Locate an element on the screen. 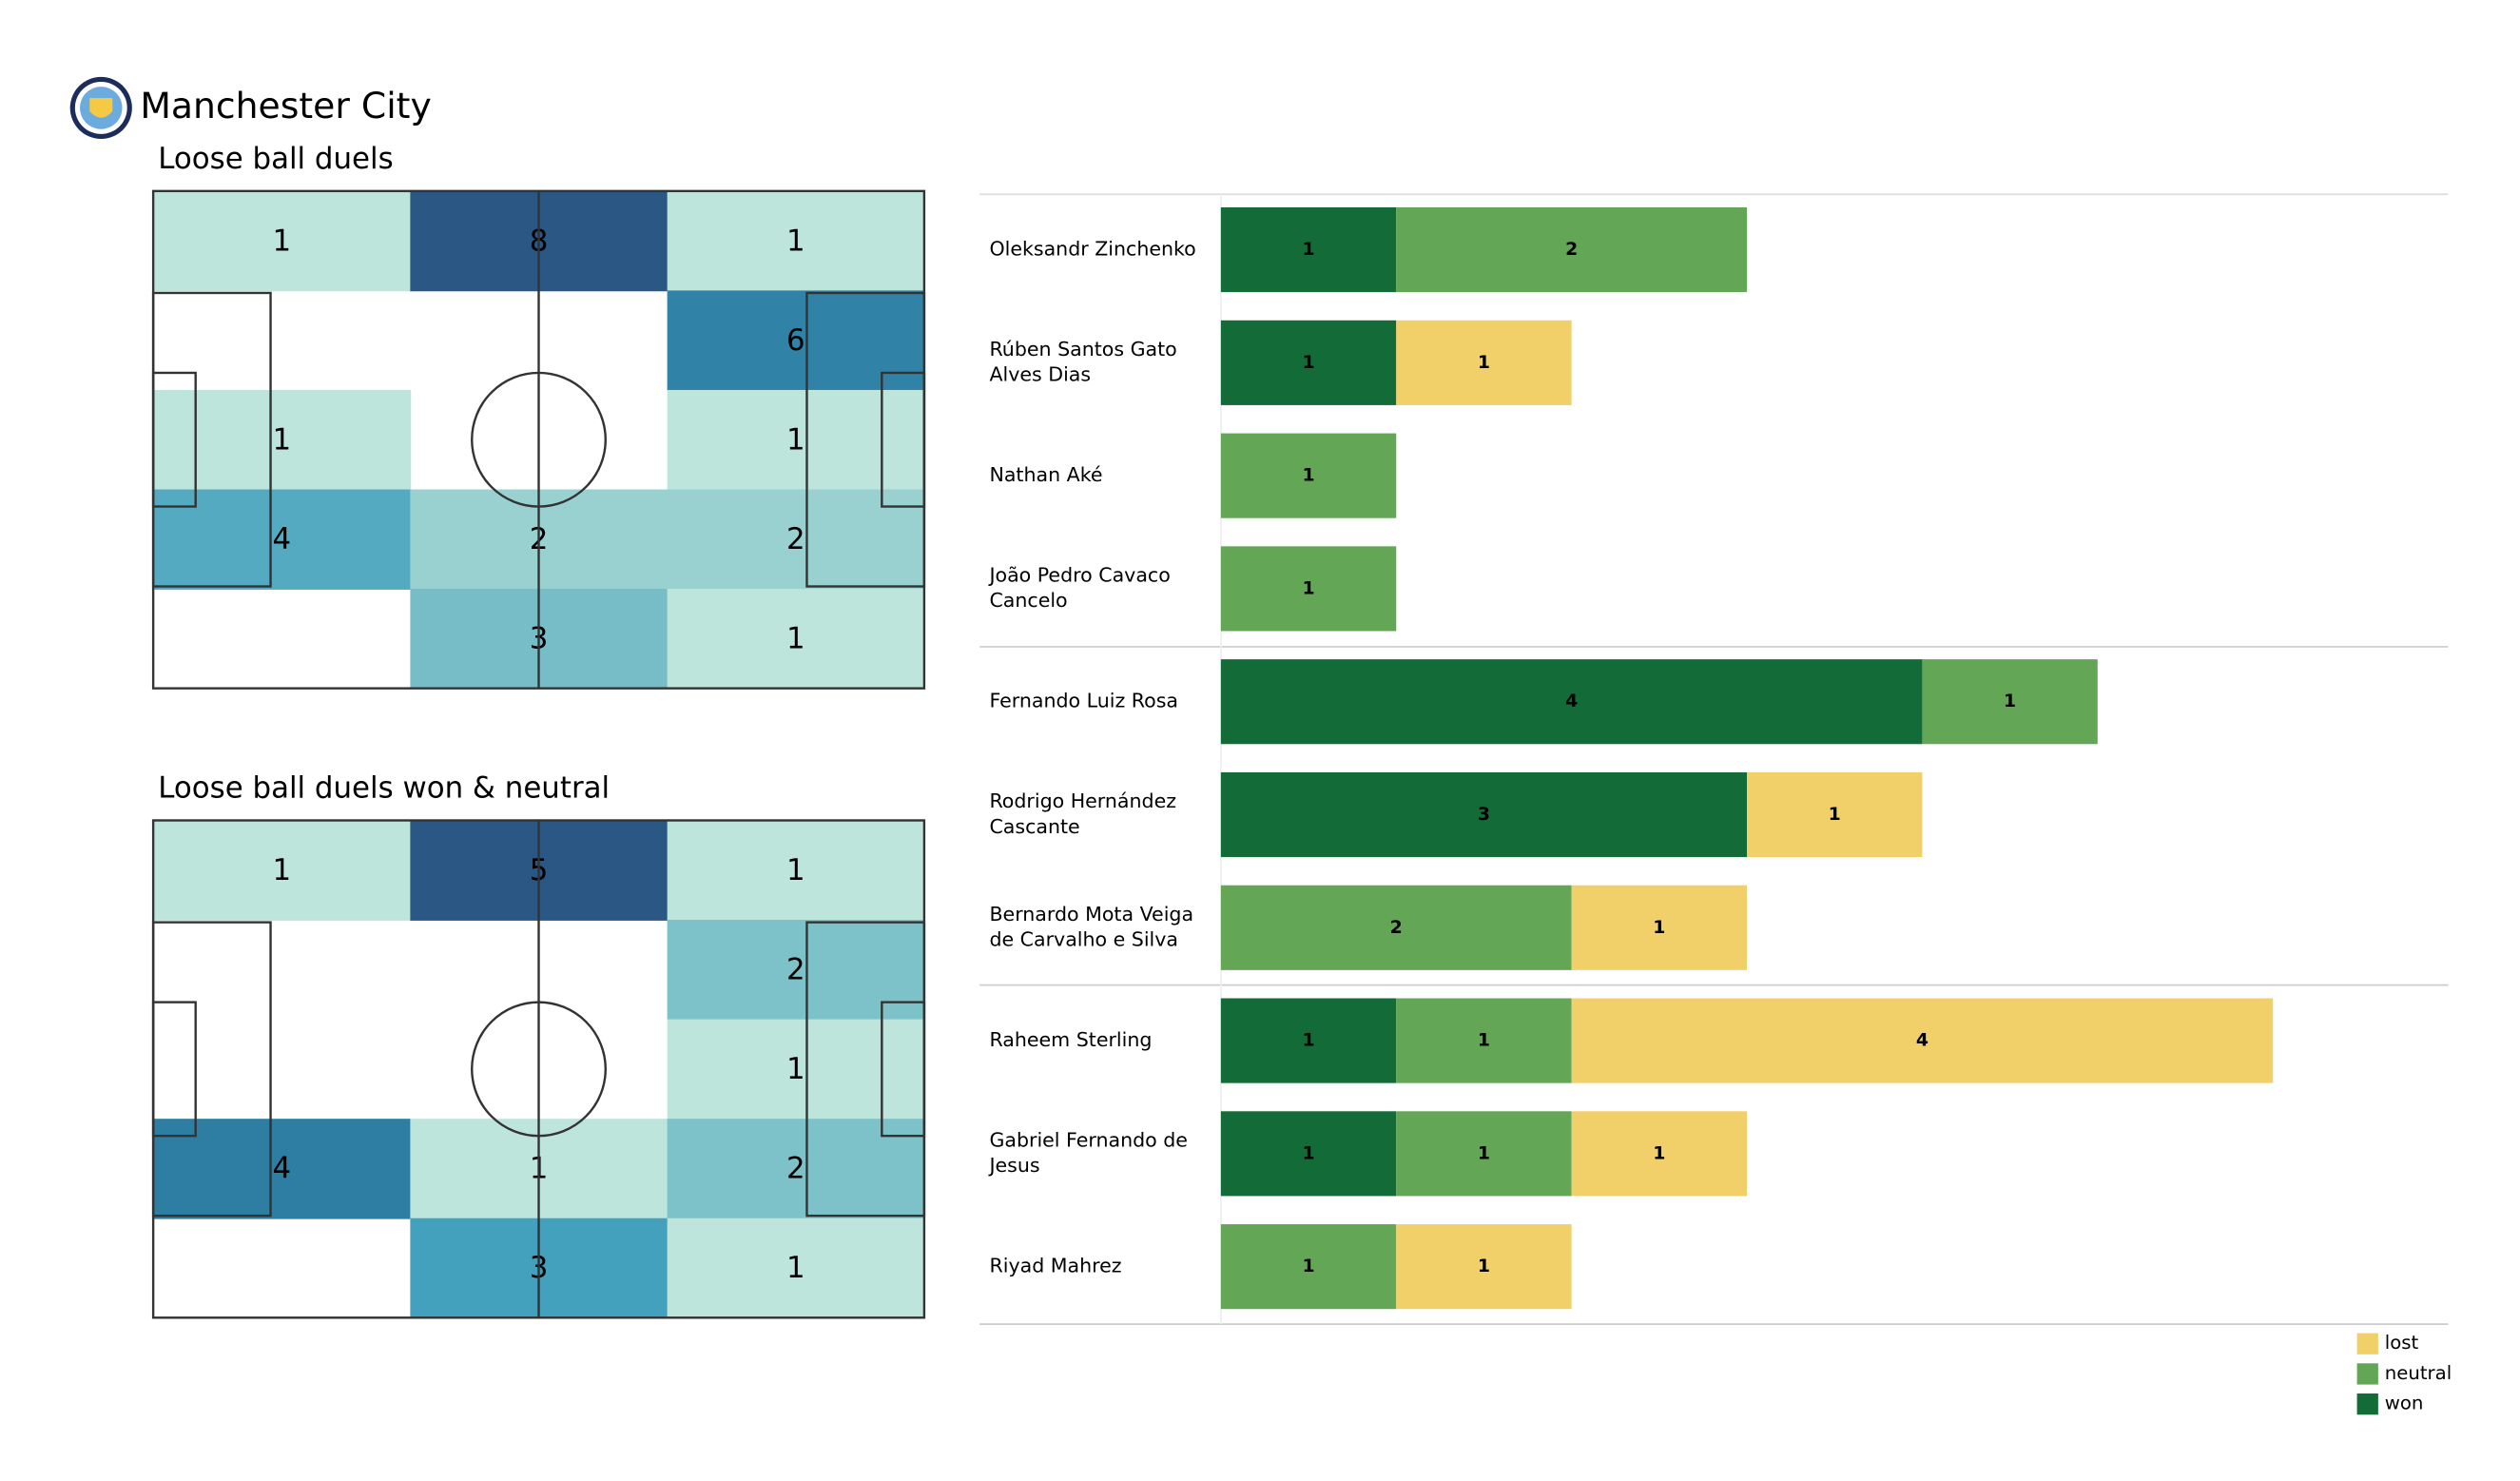 The width and height of the screenshot is (2520, 1481). name-line: João Pedro Cavaco is located at coordinates (1078, 575).